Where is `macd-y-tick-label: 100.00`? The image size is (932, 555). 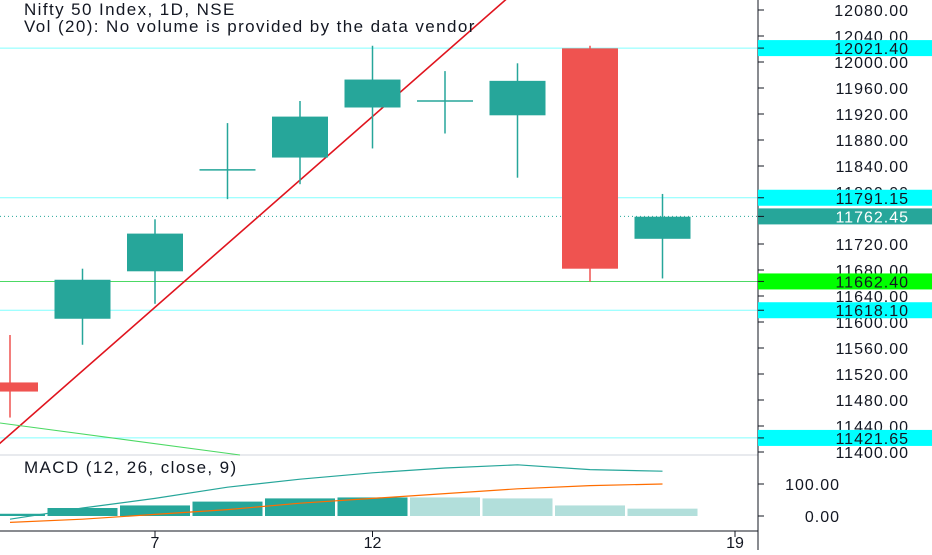
macd-y-tick-label: 100.00 is located at coordinates (812, 485).